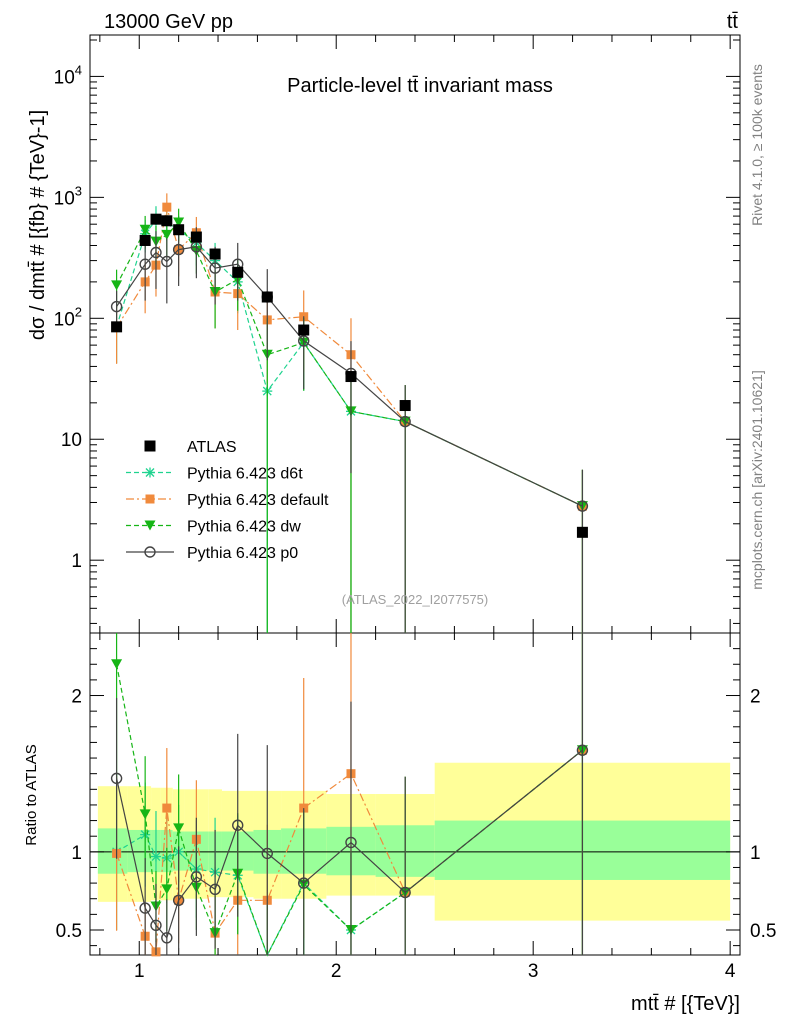 This screenshot has height=1024, width=786. I want to click on process-label: tt̄, so click(733, 22).